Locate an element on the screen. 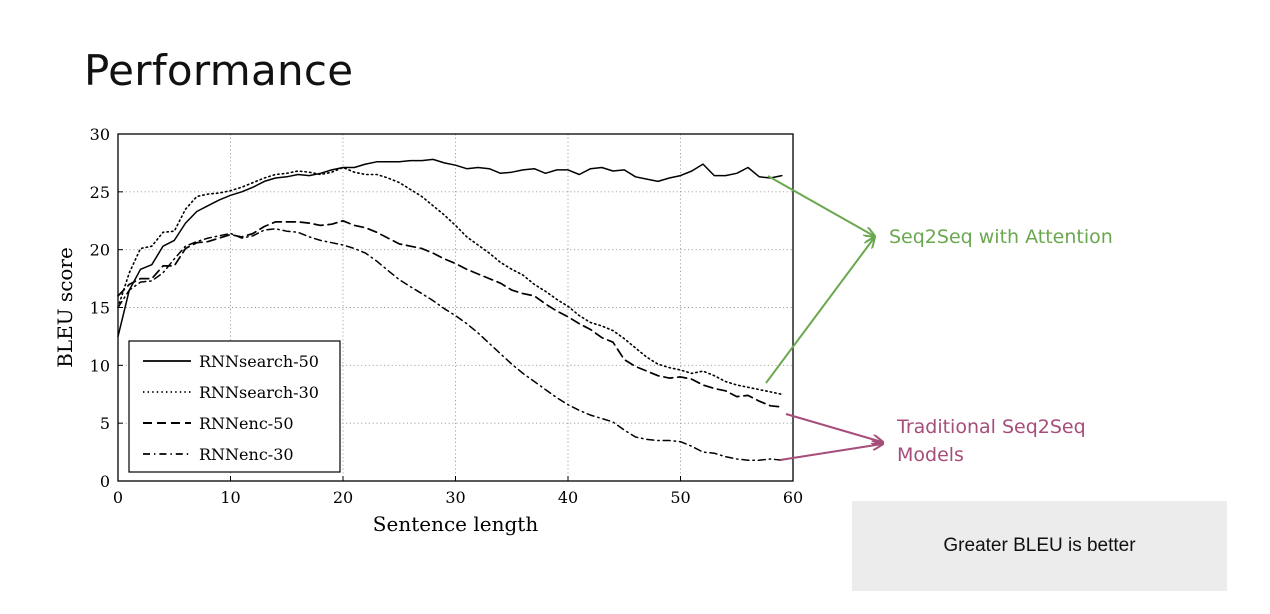  x-tick-label: 40 is located at coordinates (568, 497).